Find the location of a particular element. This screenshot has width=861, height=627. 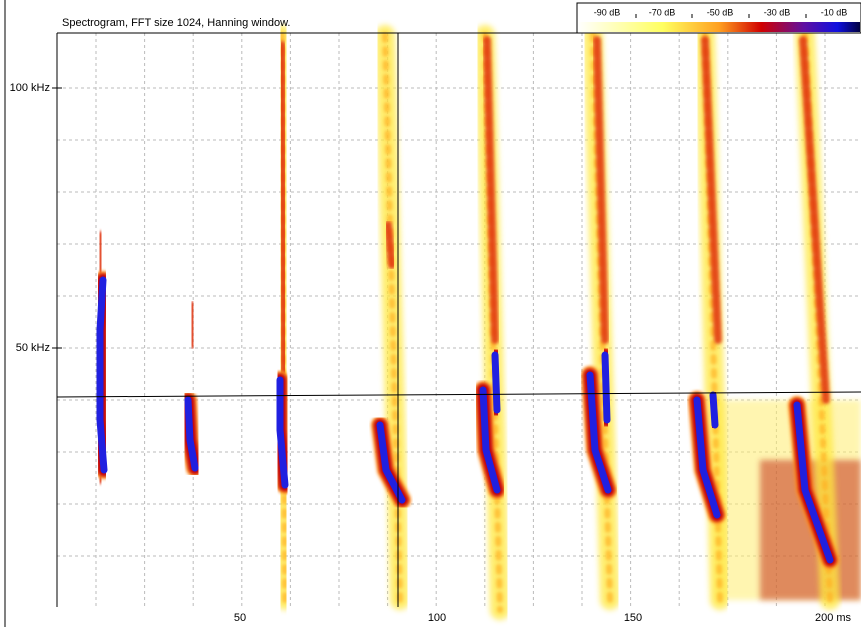

x-tick-label: 200 ms is located at coordinates (833, 618).